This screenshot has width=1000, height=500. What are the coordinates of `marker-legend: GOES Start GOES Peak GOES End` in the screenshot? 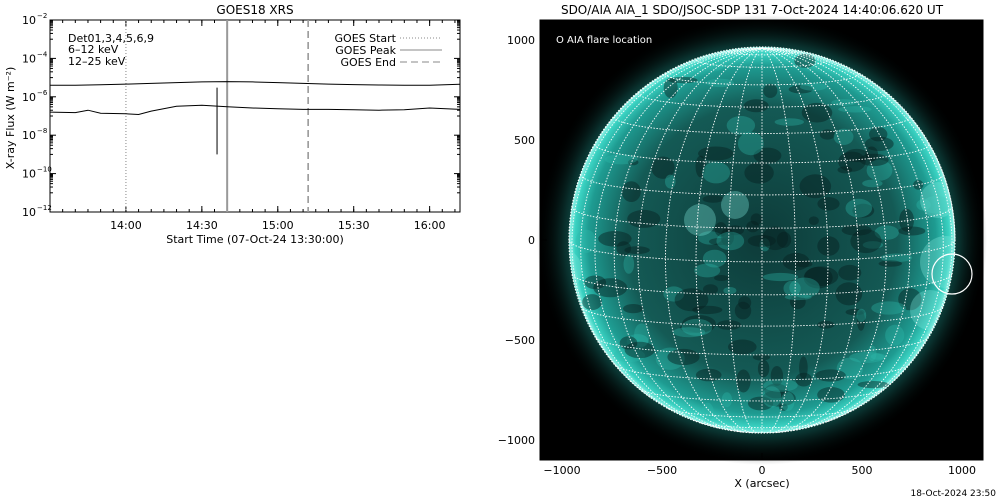 It's located at (388, 50).